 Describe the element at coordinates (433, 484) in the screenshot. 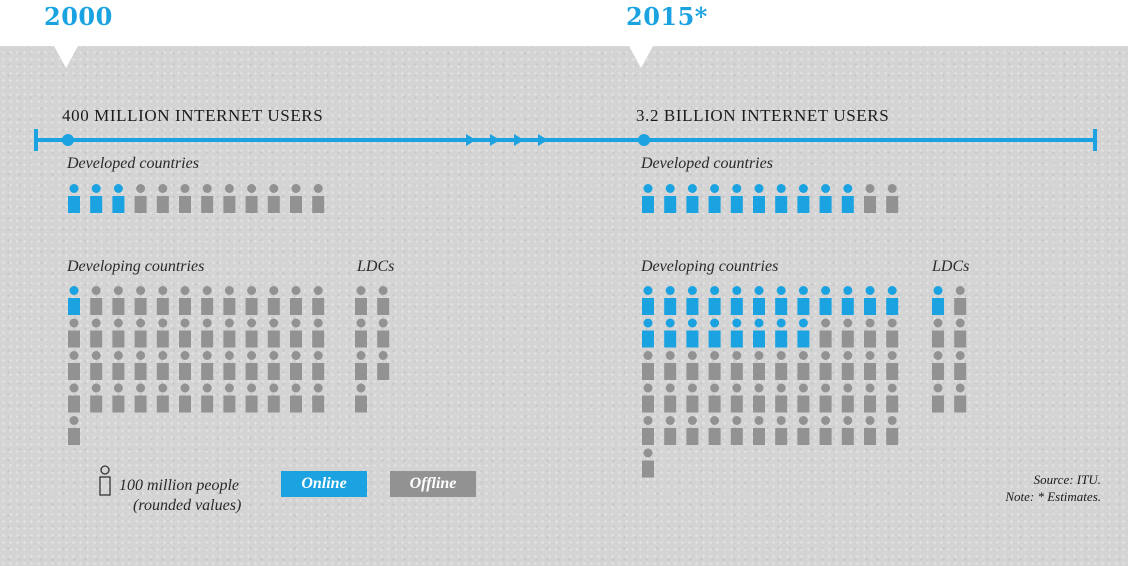

I see `legend-offline: Offline` at that location.